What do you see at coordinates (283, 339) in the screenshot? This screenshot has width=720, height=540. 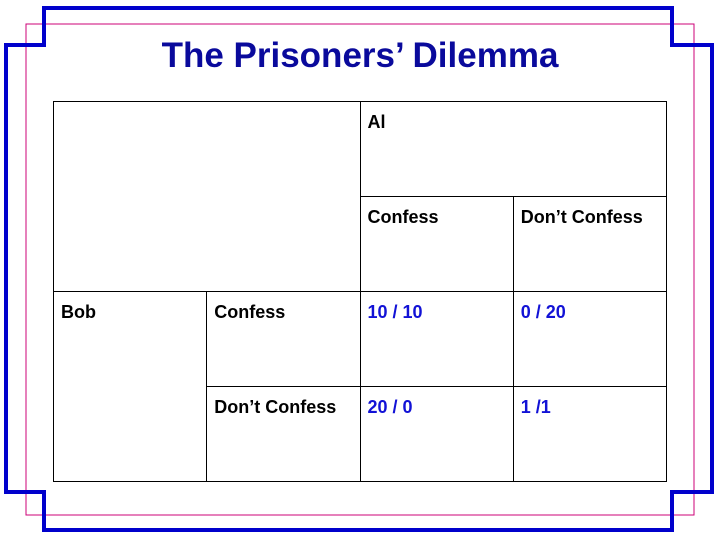 I see `row-strategy-confess: Confess` at bounding box center [283, 339].